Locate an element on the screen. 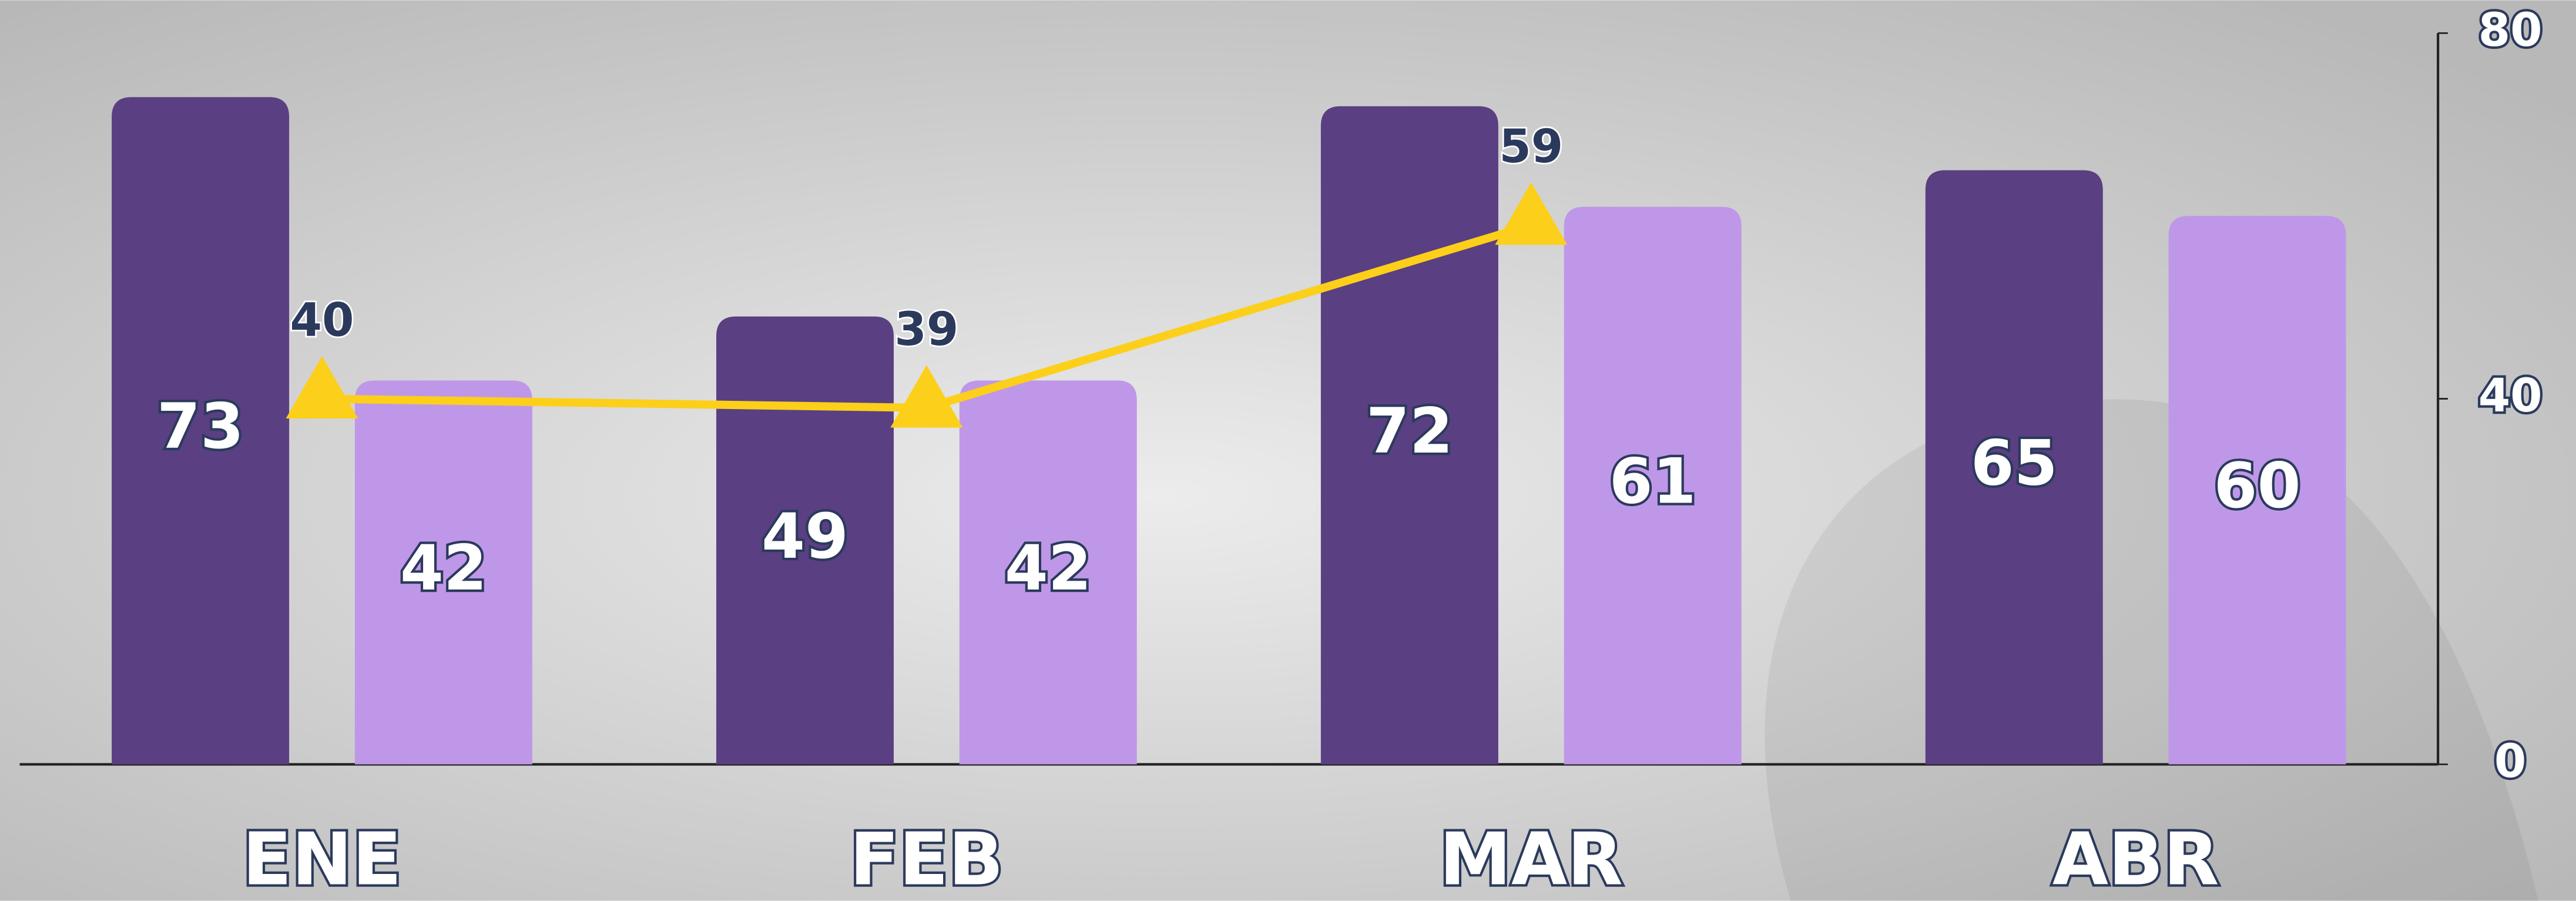 The width and height of the screenshot is (2576, 901). bar-value-label: 72 is located at coordinates (1409, 431).